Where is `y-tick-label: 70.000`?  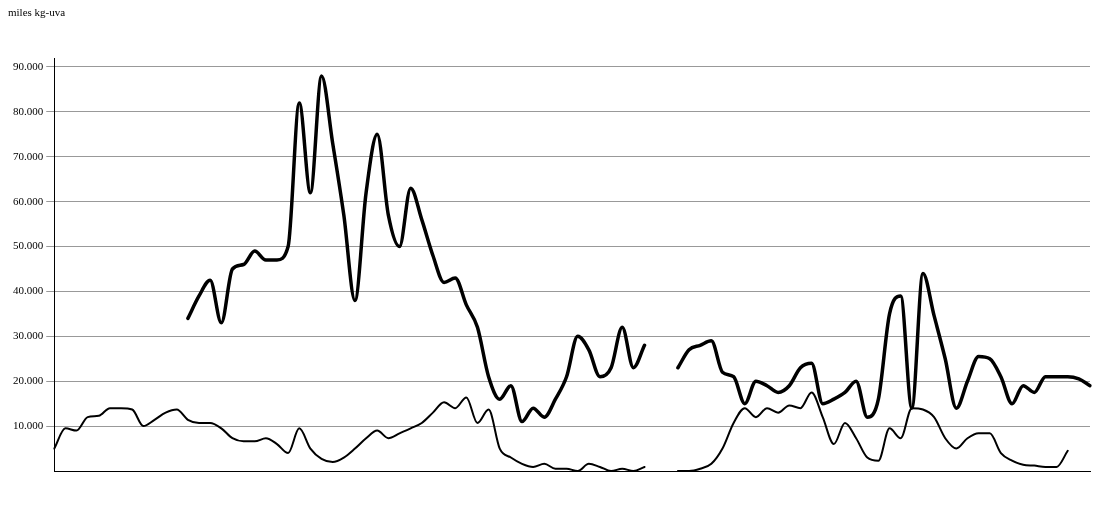 y-tick-label: 70.000 is located at coordinates (28, 155).